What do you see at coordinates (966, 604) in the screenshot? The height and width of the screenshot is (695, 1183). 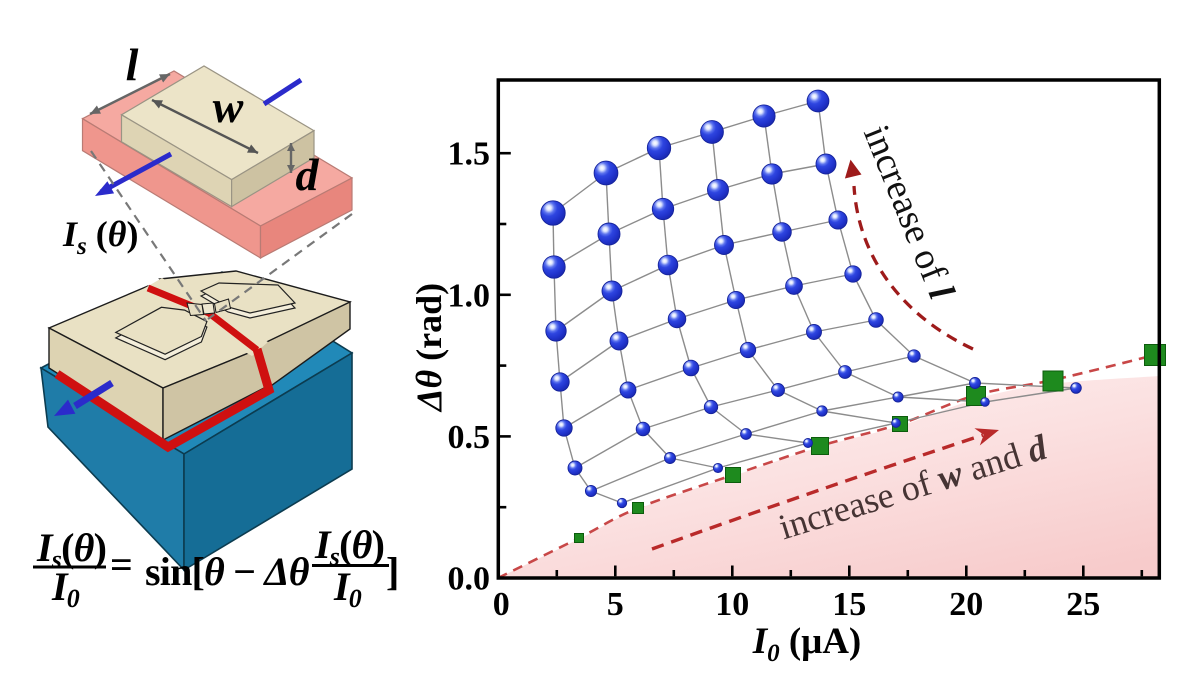 I see `svg-text: 20` at bounding box center [966, 604].